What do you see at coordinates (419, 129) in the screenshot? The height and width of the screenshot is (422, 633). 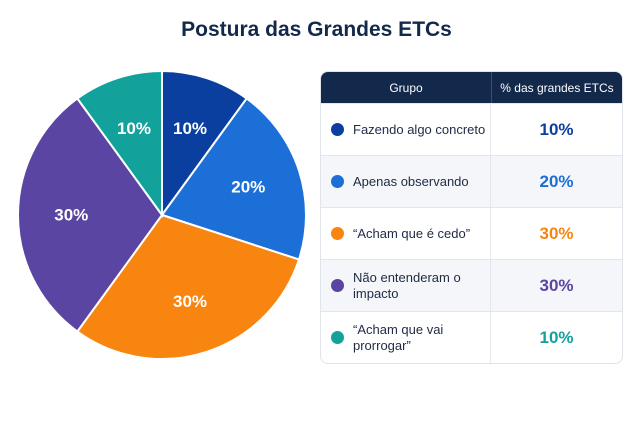 I see `group-label: Fazendo algo concreto` at bounding box center [419, 129].